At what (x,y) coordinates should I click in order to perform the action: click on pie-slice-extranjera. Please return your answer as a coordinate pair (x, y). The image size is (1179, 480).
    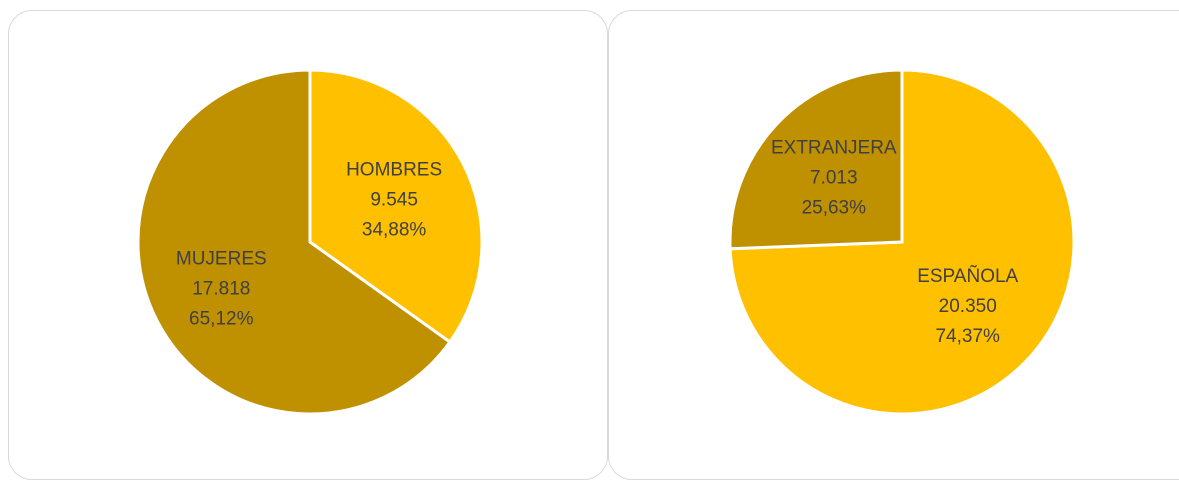
    Looking at the image, I should click on (816, 159).